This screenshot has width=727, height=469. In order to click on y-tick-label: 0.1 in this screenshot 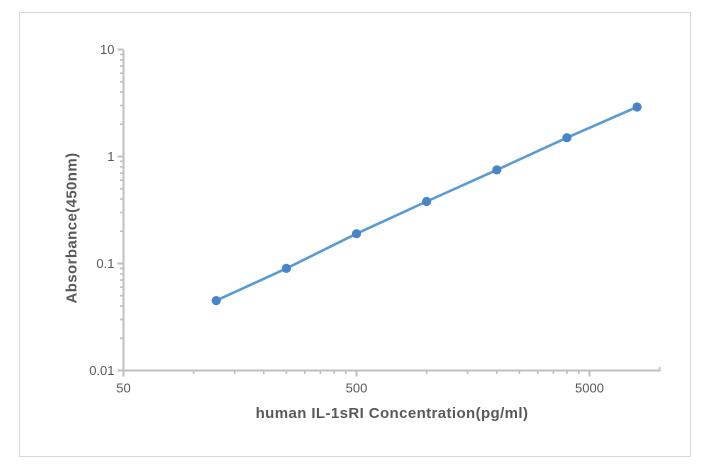, I will do `click(105, 263)`.